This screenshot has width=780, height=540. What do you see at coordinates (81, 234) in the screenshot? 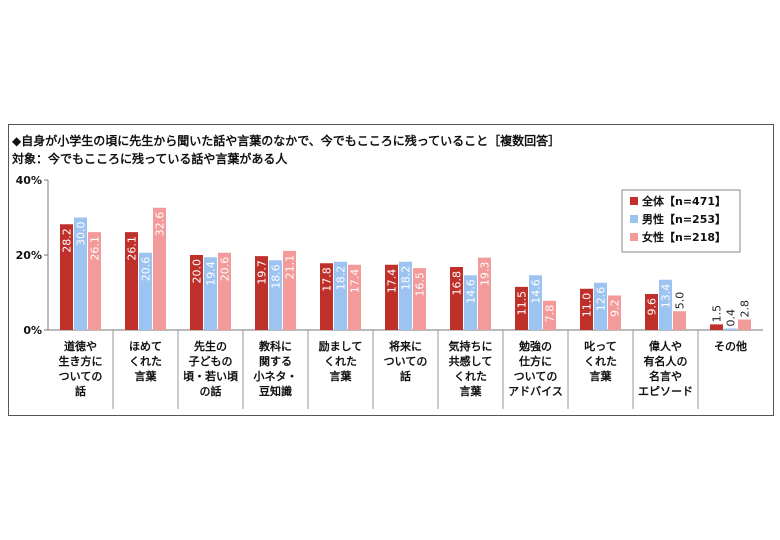
I see `data-label: 30.0` at bounding box center [81, 234].